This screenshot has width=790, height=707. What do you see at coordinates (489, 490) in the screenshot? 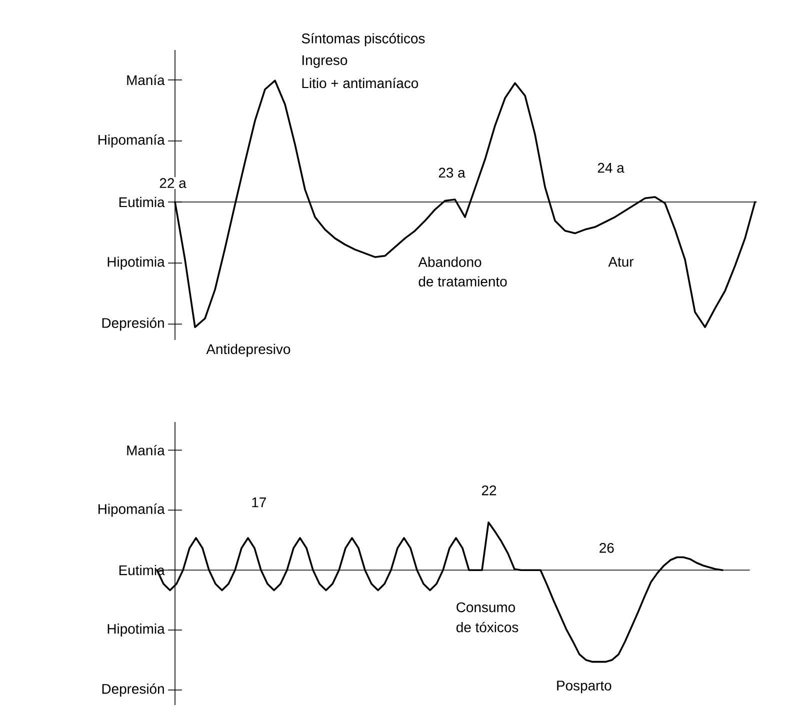
I see `text: 22` at bounding box center [489, 490].